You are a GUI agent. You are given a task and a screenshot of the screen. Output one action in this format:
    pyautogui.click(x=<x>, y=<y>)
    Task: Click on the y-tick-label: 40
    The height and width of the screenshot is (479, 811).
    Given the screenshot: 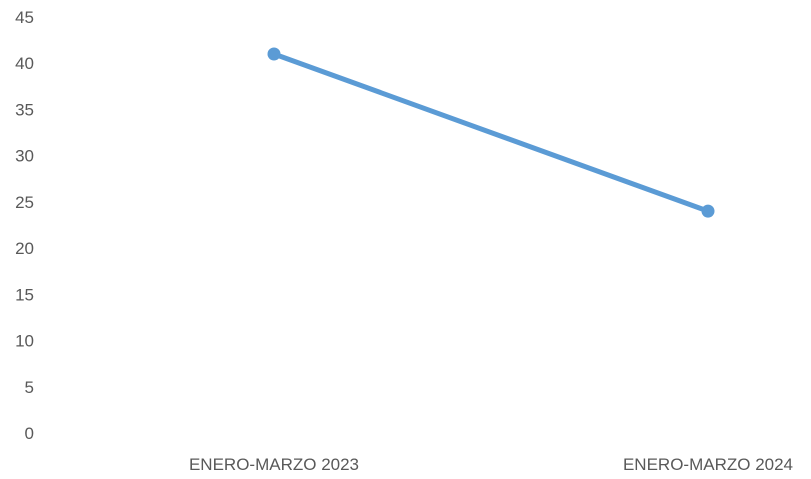 What is the action you would take?
    pyautogui.click(x=24, y=63)
    